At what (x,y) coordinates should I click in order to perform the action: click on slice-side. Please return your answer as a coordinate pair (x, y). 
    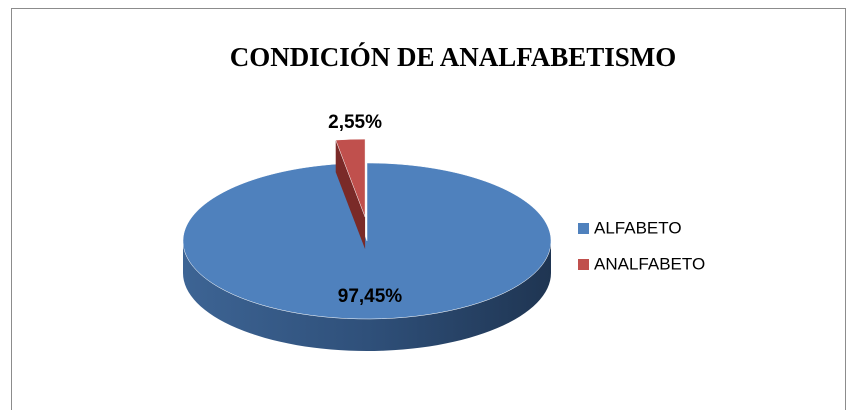
    Looking at the image, I should click on (367, 296).